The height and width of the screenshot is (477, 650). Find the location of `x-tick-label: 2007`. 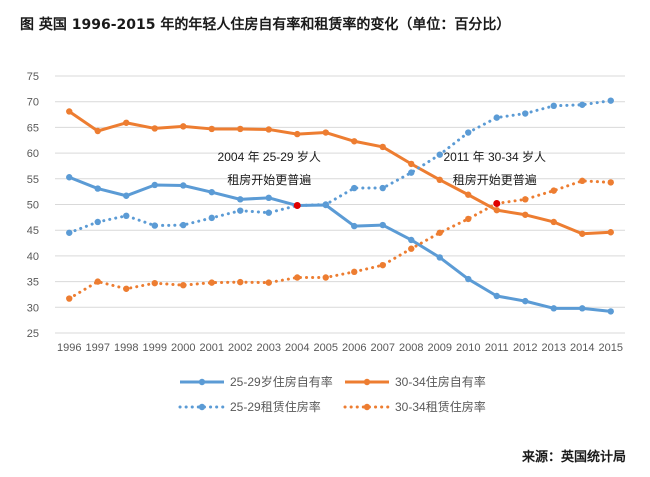

x-tick-label: 2007 is located at coordinates (383, 348).